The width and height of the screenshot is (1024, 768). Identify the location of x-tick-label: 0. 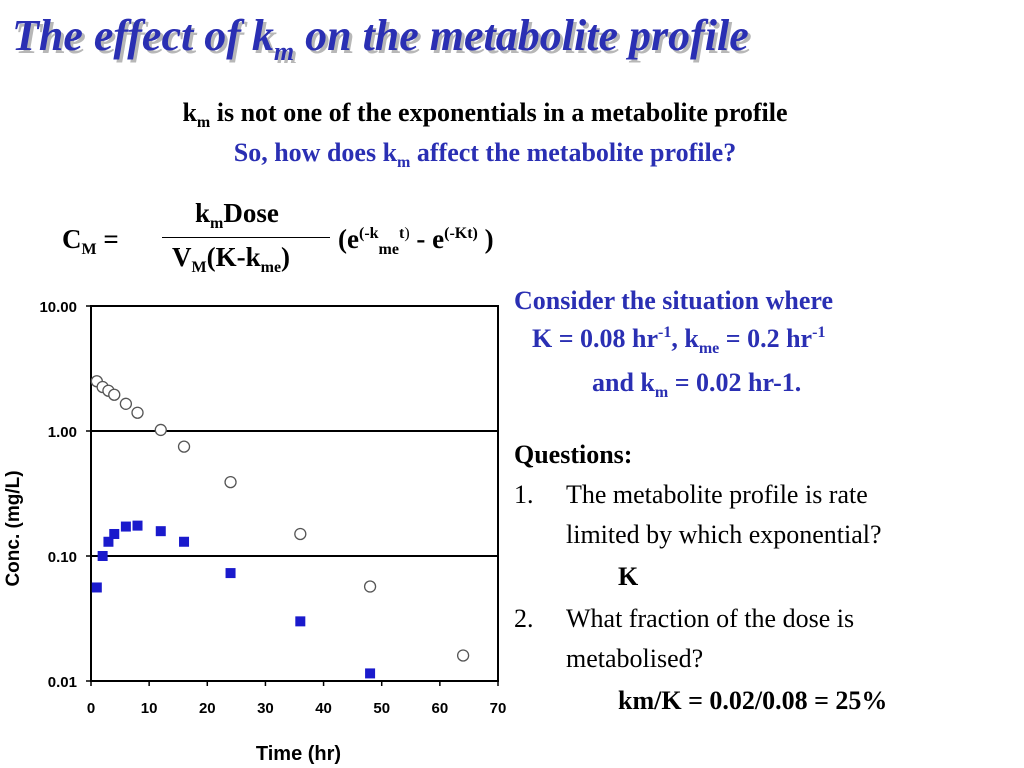
(91, 708).